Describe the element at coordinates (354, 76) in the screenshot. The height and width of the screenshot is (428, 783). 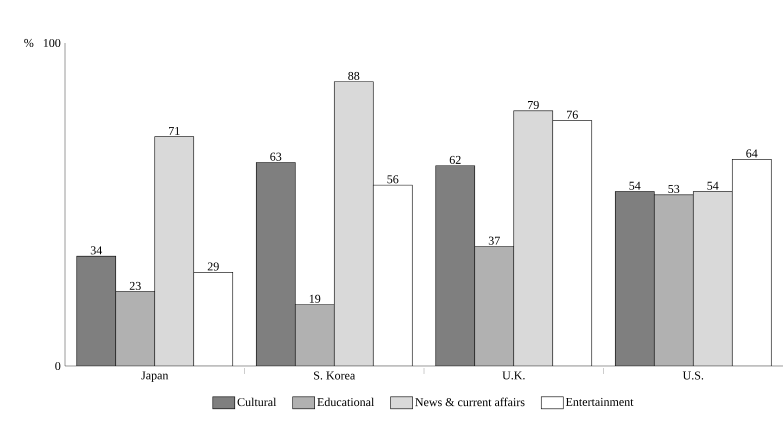
I see `data-label: 88` at that location.